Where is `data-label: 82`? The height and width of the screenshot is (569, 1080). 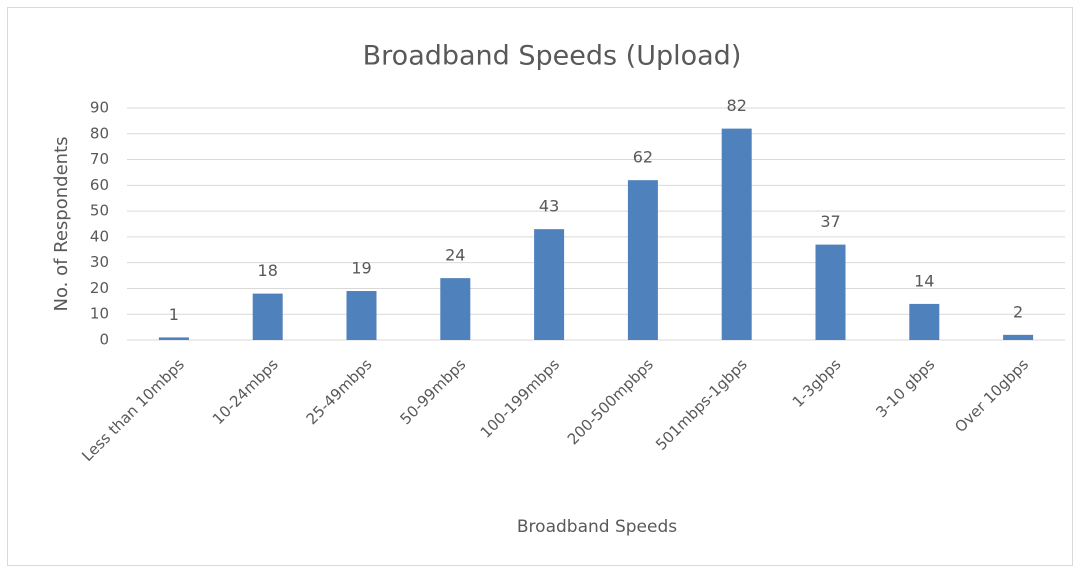 data-label: 82 is located at coordinates (737, 105).